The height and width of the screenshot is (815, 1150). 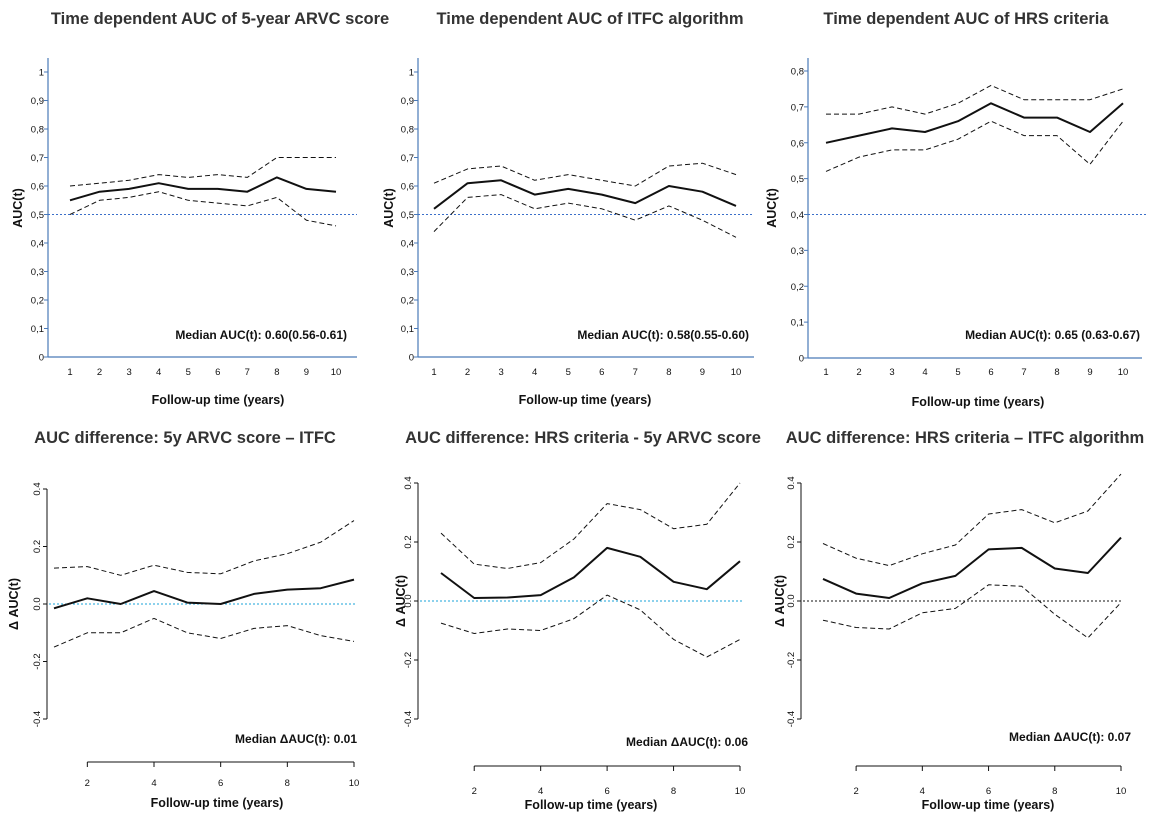 What do you see at coordinates (296, 739) in the screenshot?
I see `median-annotation: Median ΔAUC(t): 0.01` at bounding box center [296, 739].